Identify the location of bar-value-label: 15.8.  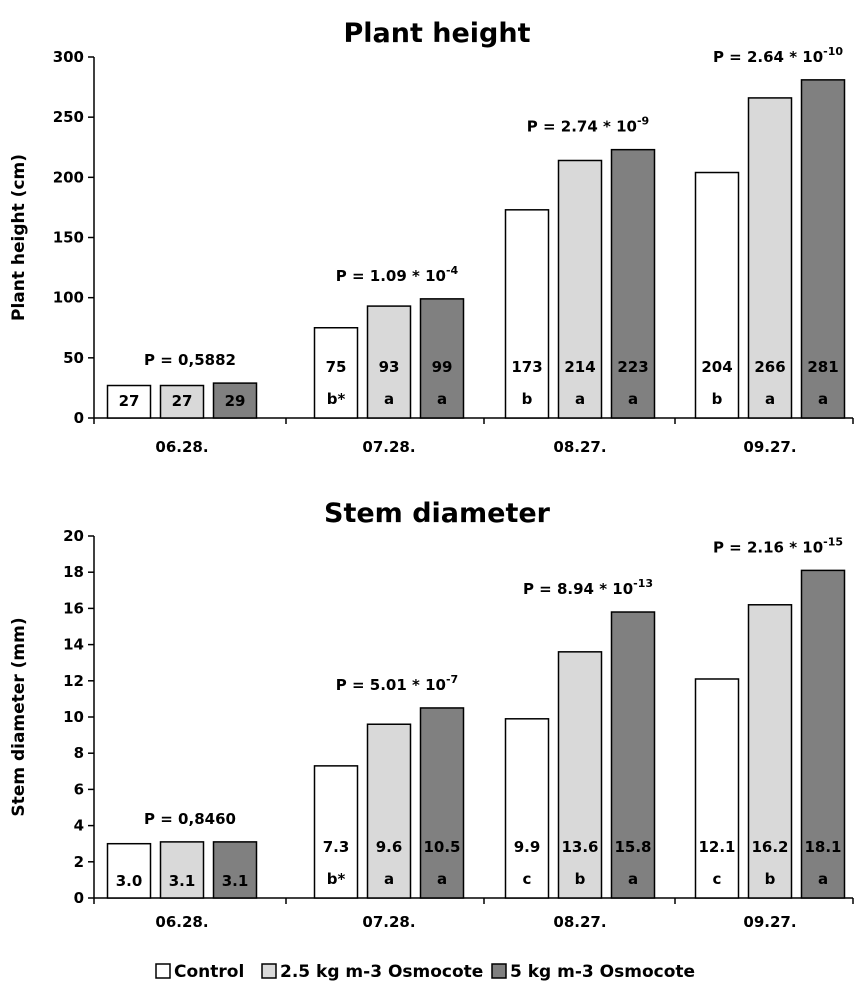
(632, 847).